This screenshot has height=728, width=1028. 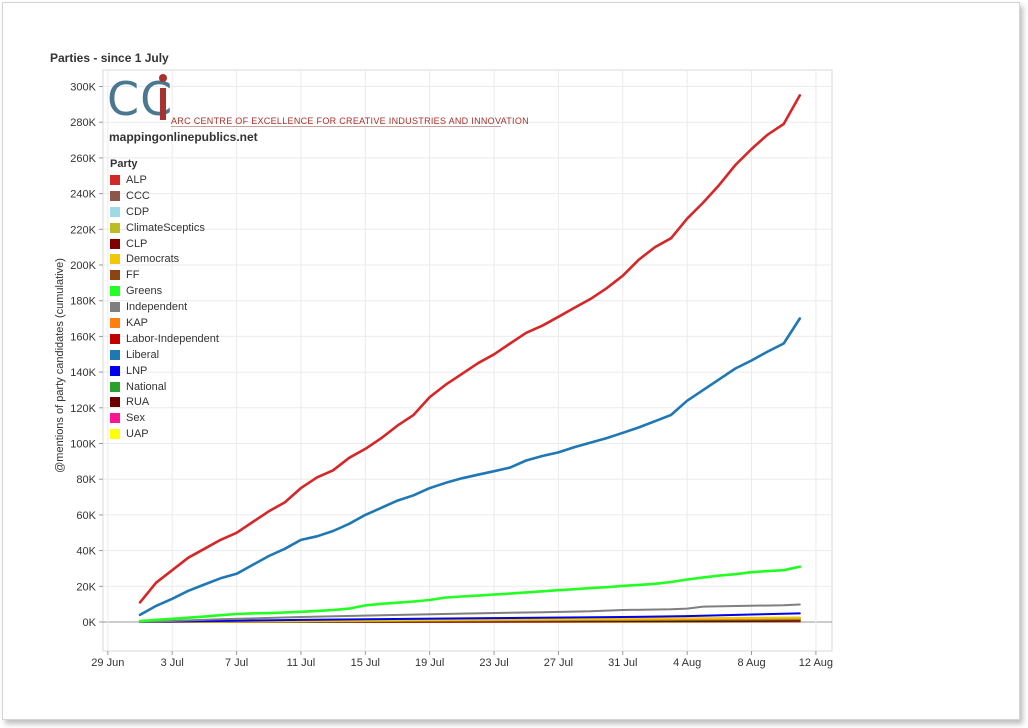 I want to click on series-line-independent, so click(x=470, y=613).